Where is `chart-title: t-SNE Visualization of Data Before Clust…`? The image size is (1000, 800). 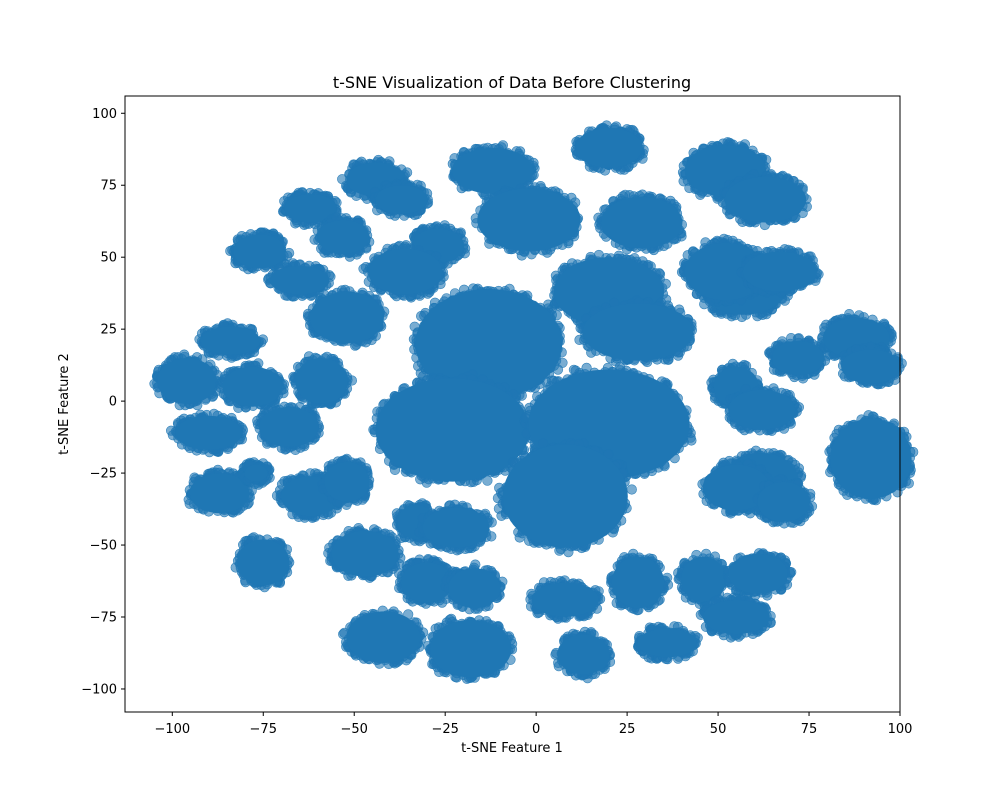
chart-title: t-SNE Visualization of Data Before Clust… is located at coordinates (512, 82).